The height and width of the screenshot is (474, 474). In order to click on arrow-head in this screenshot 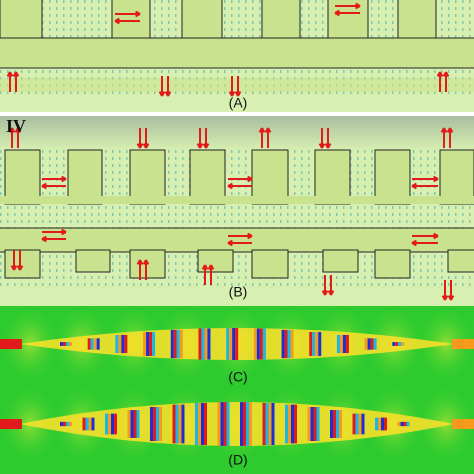, I will do `click(414, 186)`.